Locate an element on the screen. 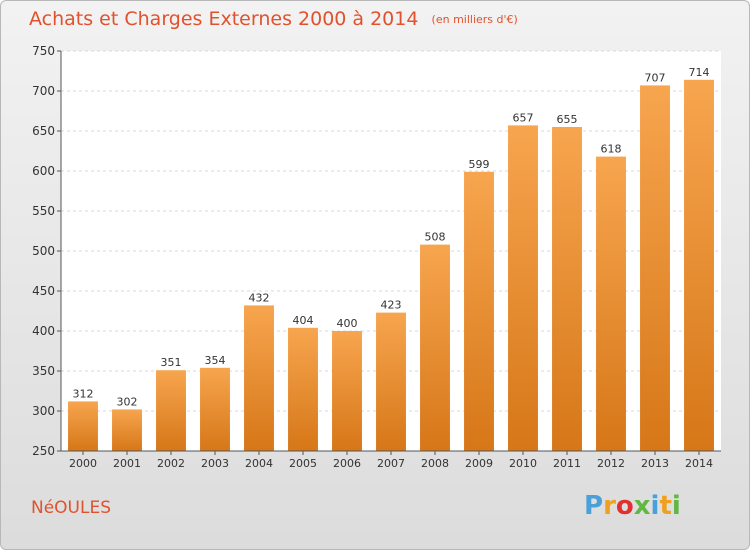  x-tick-label: 2003 is located at coordinates (215, 463).